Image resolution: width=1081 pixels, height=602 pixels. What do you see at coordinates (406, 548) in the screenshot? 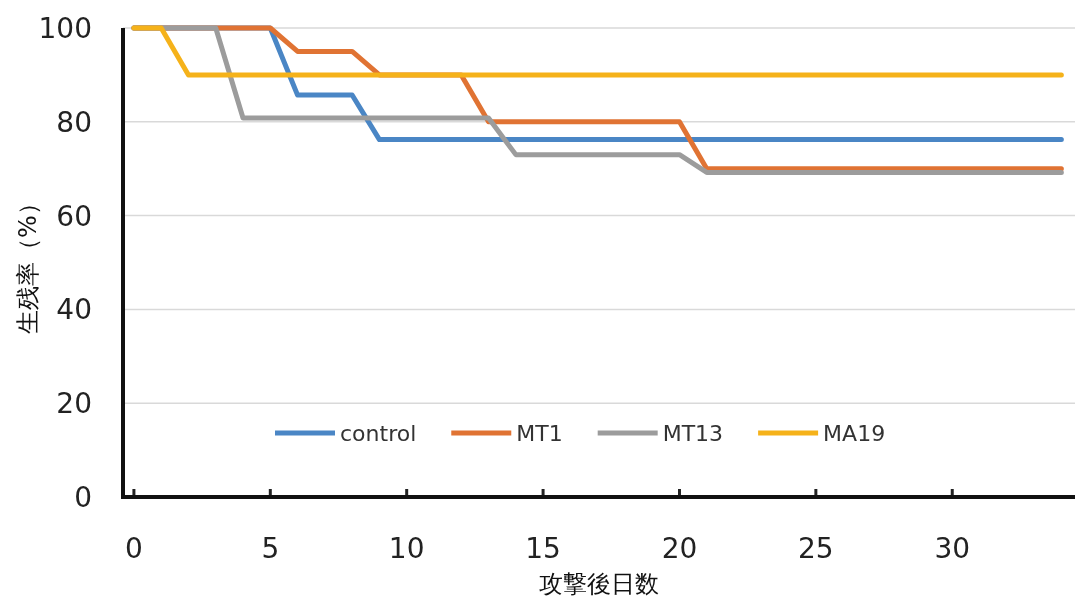
I see `x-tick-label: 10` at bounding box center [406, 548].